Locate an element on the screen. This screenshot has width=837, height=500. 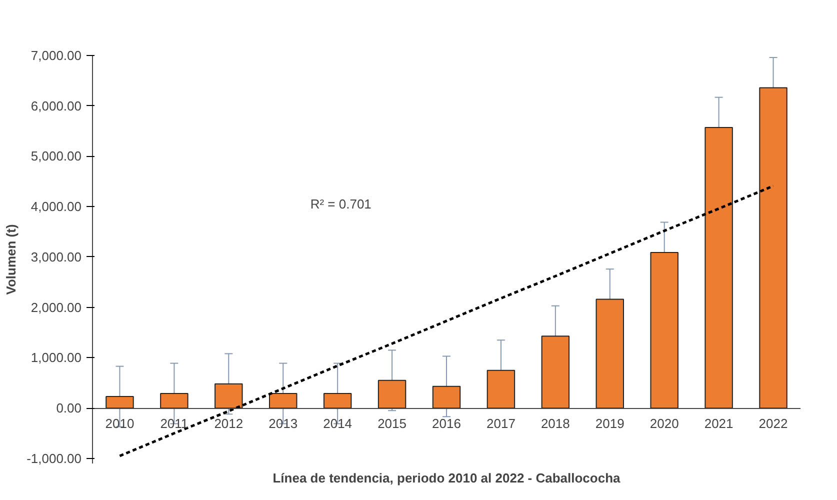
y-tick-label: 6,000.00 is located at coordinates (56, 106).